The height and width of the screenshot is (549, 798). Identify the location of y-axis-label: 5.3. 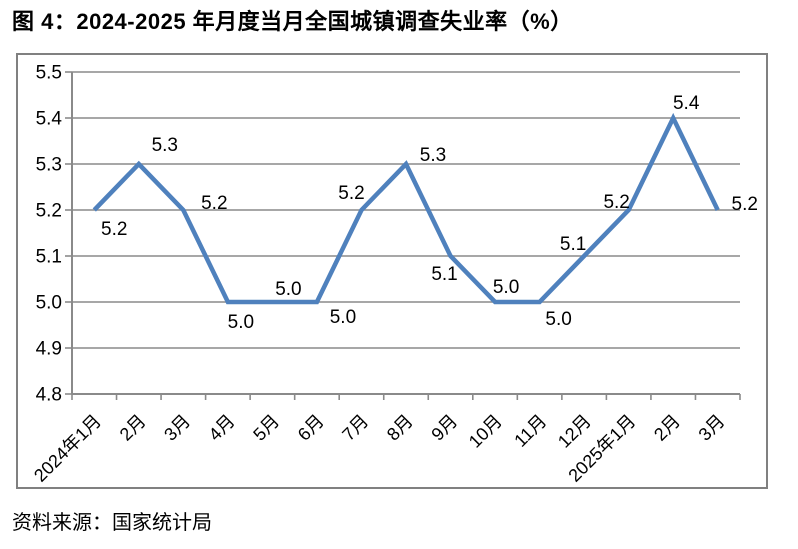
(49, 165).